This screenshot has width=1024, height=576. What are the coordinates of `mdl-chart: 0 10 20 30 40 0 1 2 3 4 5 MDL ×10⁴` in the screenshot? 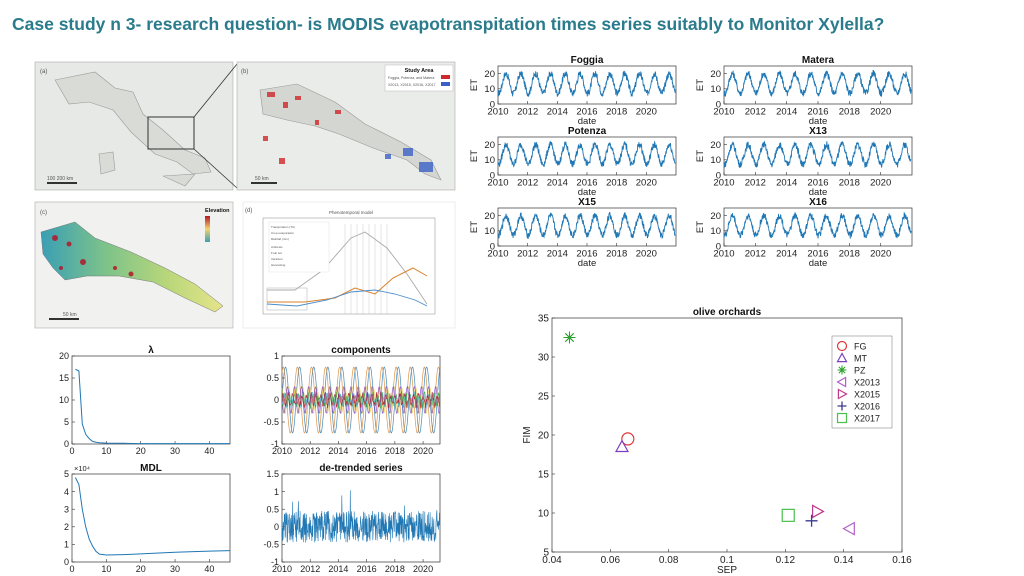 It's located at (147, 518).